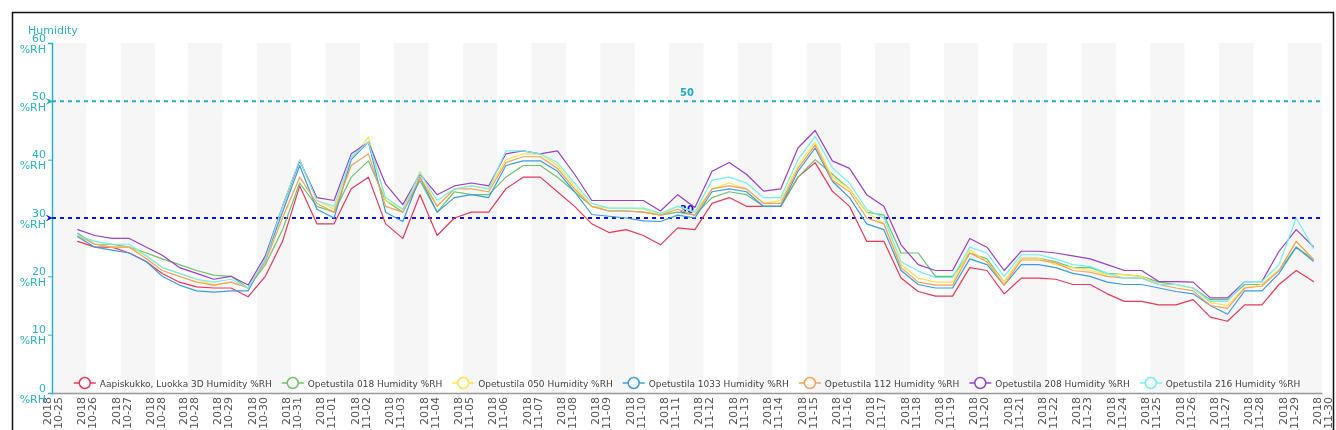 This screenshot has height=430, width=1336. Describe the element at coordinates (545, 384) in the screenshot. I see `legend-label: Opetustila 050 Humidity %RH` at that location.